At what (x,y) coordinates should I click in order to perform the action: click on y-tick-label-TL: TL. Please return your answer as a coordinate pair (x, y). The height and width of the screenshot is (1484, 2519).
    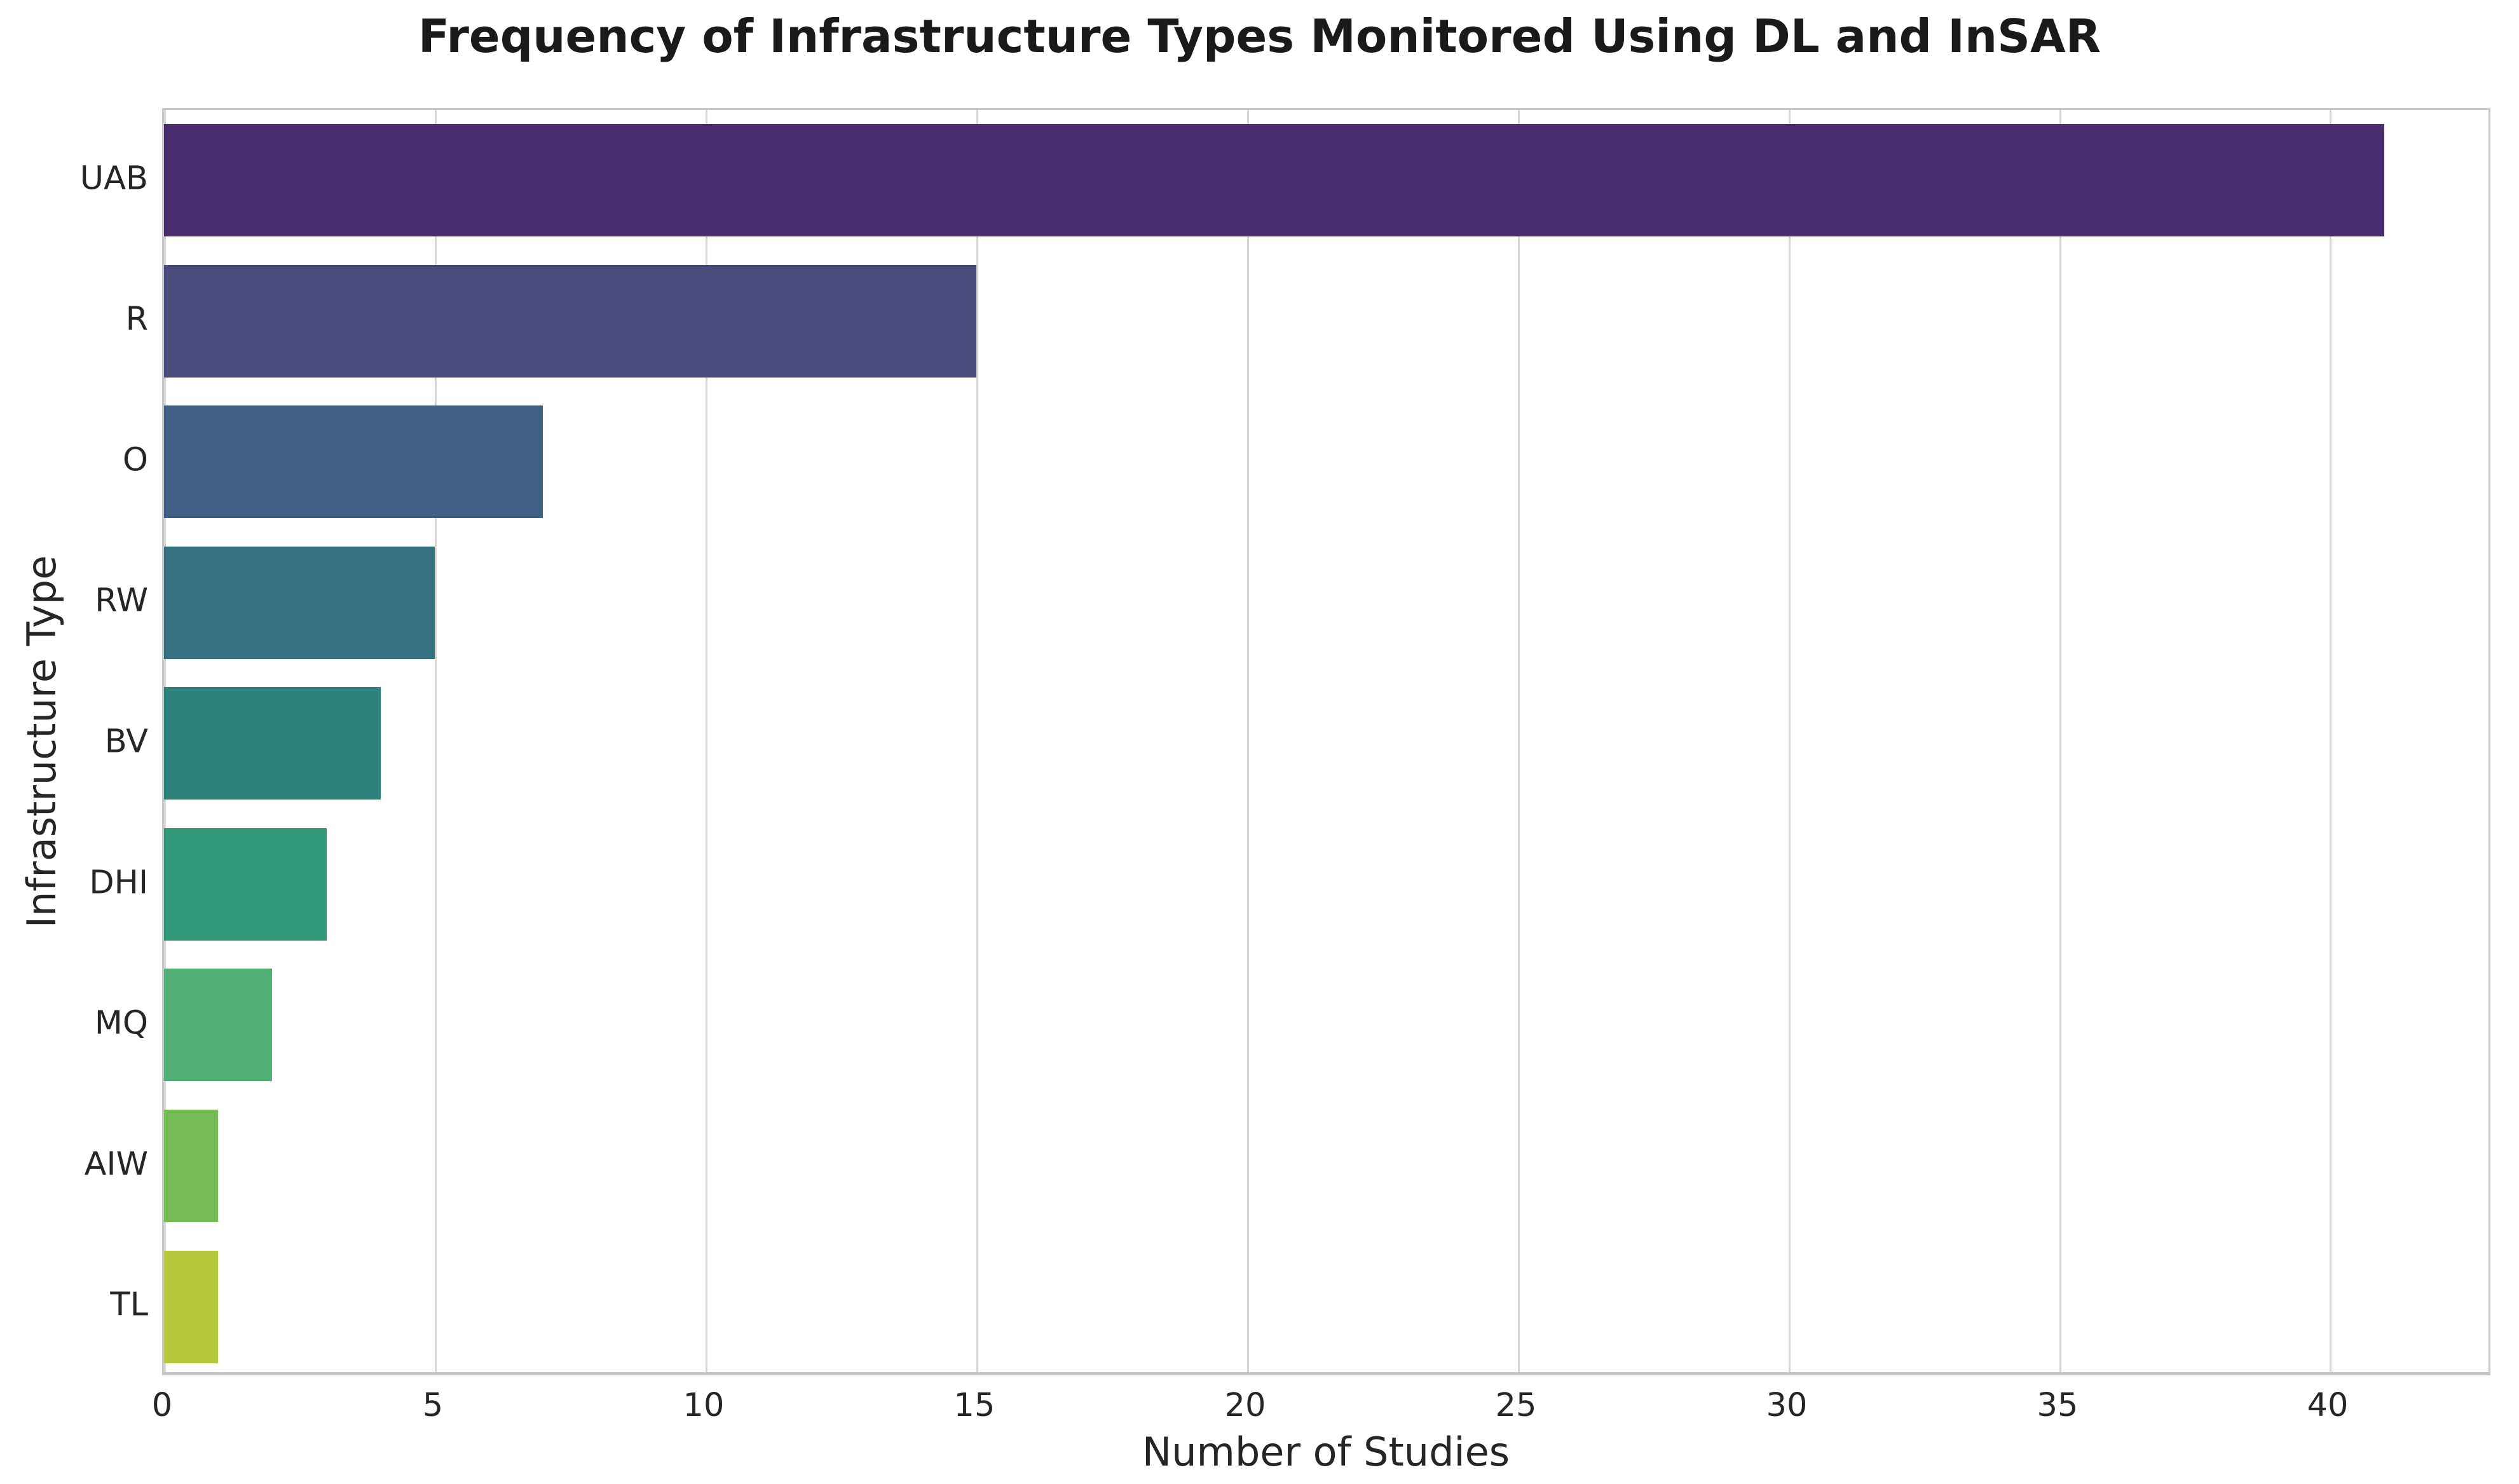
    Looking at the image, I should click on (129, 1305).